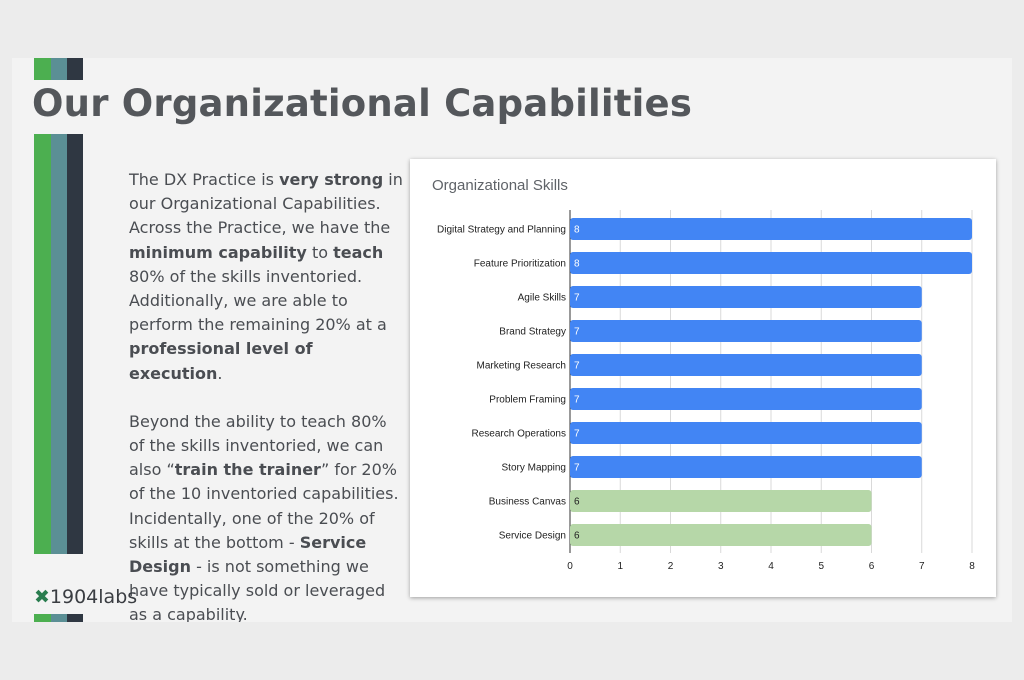  Describe the element at coordinates (362, 103) in the screenshot. I see `slide-title: Our Organizational Capabilities` at that location.